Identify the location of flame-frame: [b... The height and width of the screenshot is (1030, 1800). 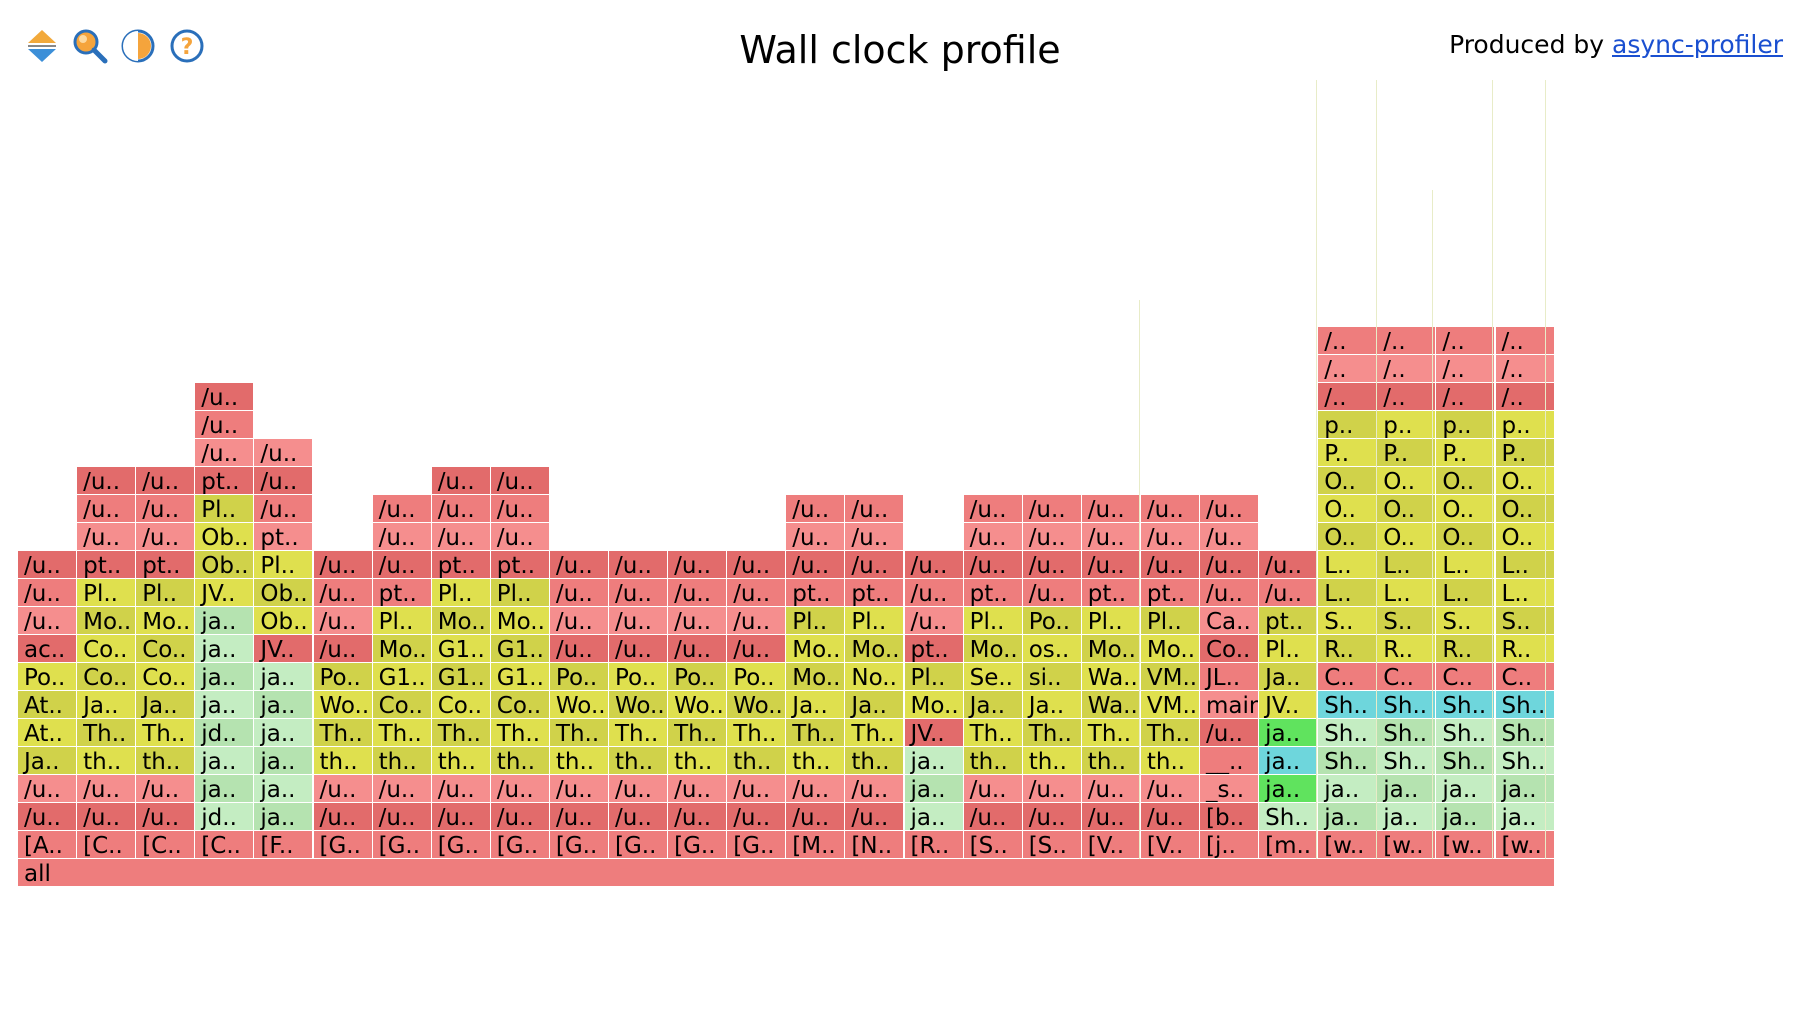
(1230, 817).